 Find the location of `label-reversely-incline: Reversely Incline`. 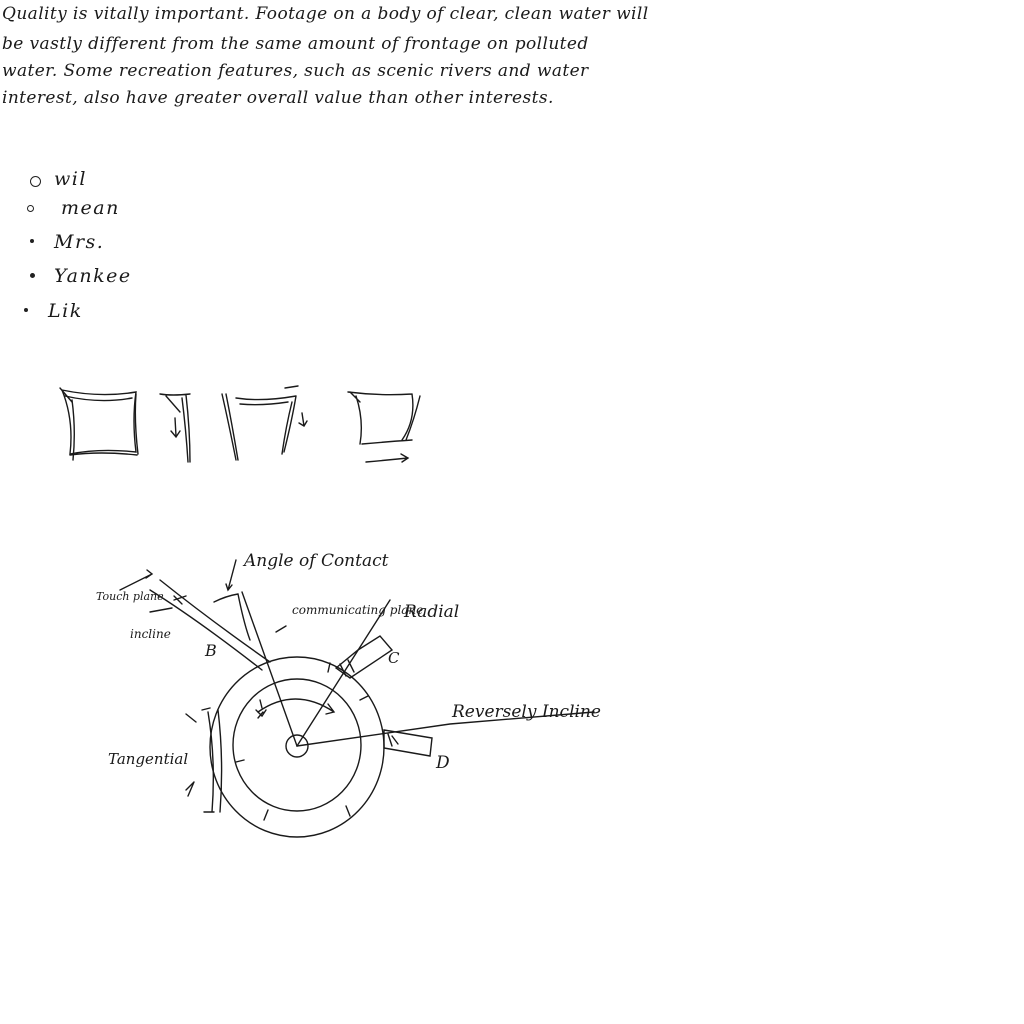

label-reversely-incline: Reversely Incline is located at coordinates (526, 712).